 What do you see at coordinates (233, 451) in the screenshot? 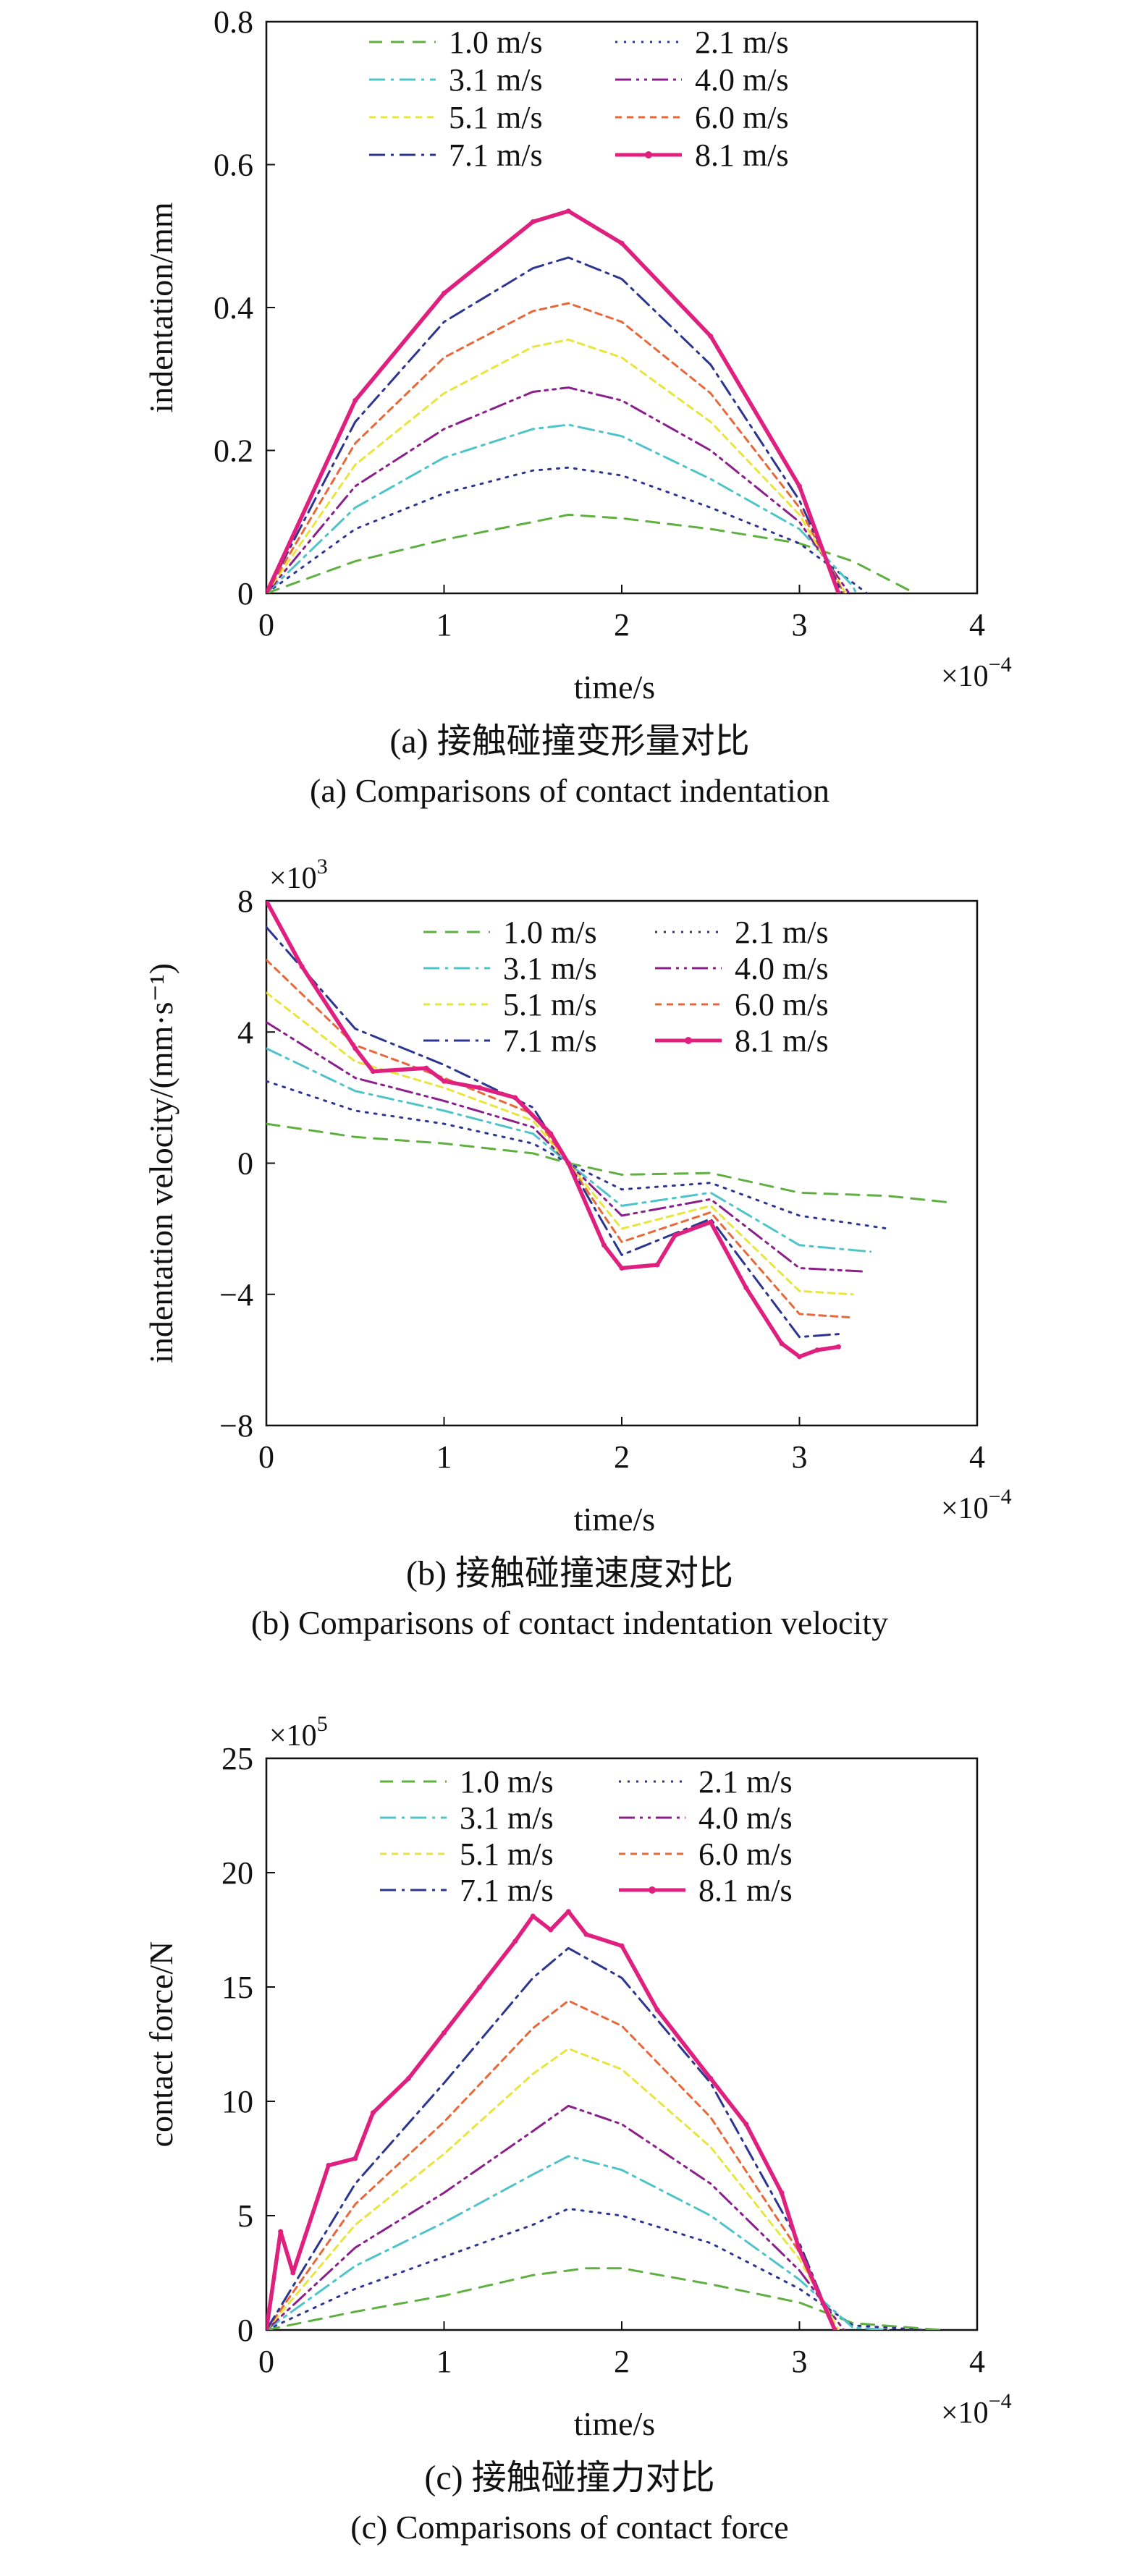
I see `y-tick-label: 0.2` at bounding box center [233, 451].